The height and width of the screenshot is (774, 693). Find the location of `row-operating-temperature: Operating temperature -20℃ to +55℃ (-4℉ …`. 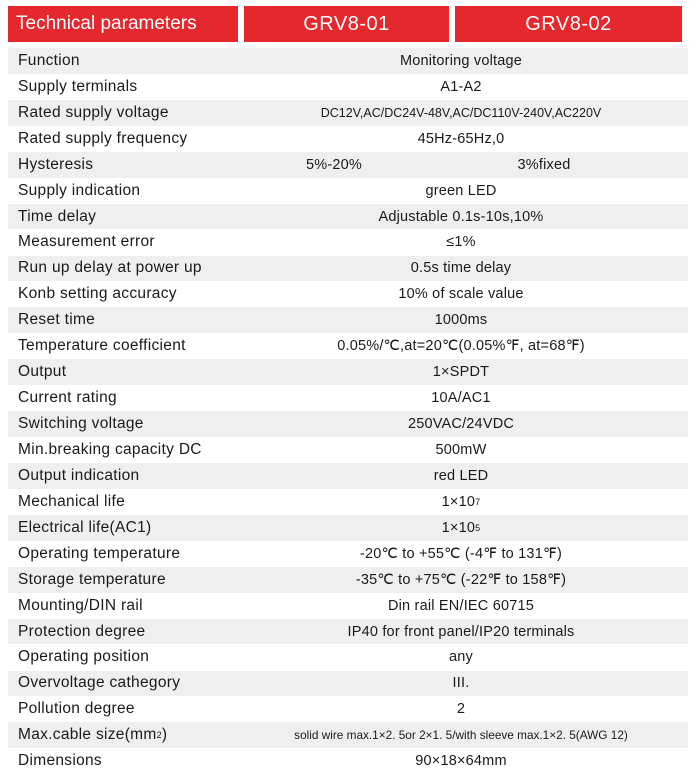

row-operating-temperature: Operating temperature -20℃ to +55℃ (-4℉ … is located at coordinates (348, 553).